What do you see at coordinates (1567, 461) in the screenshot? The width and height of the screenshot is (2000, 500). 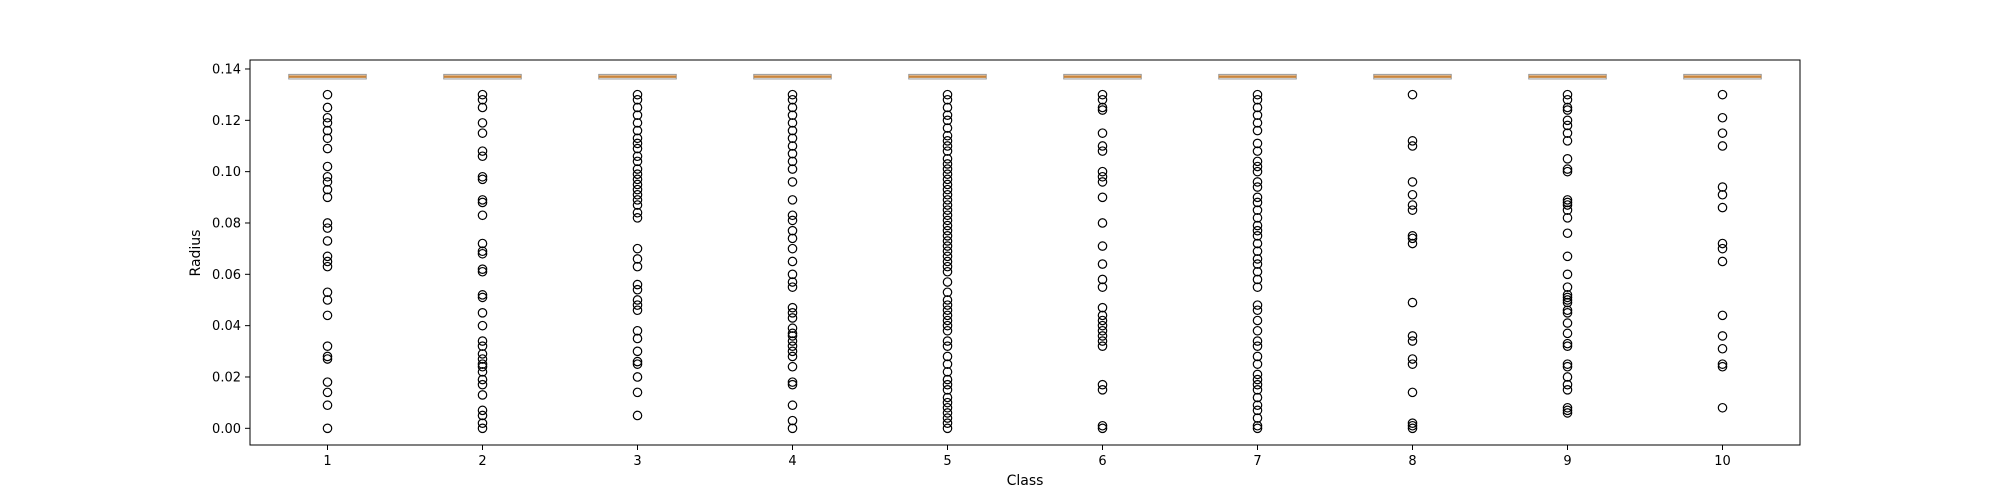 I see `x-tick-label: 9` at bounding box center [1567, 461].